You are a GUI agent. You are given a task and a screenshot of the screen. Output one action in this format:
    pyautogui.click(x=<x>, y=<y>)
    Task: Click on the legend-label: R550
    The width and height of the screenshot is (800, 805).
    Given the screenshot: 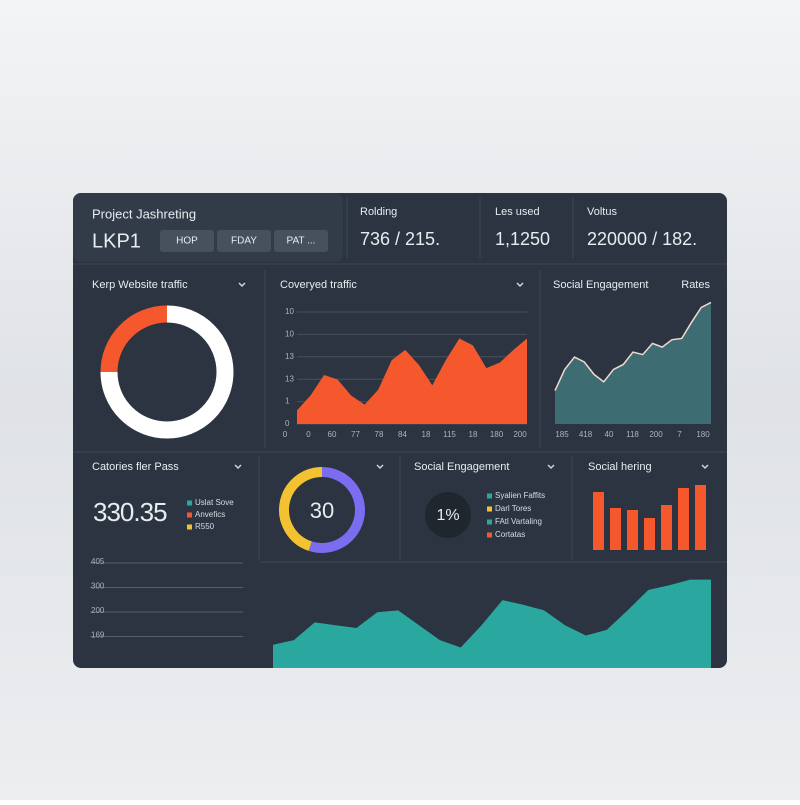 What is the action you would take?
    pyautogui.click(x=205, y=526)
    